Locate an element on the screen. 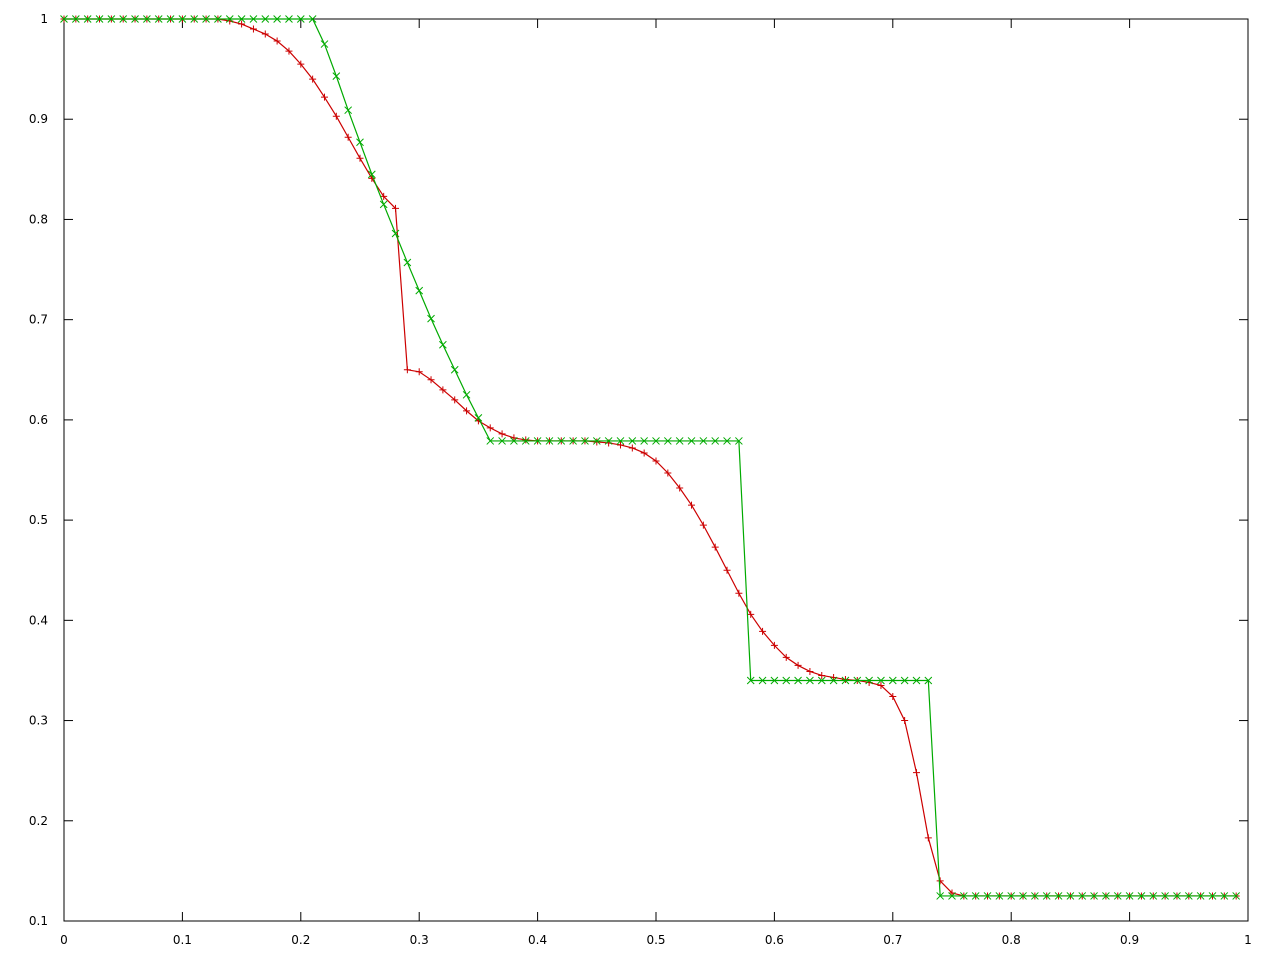 The width and height of the screenshot is (1280, 960). y-tick-label: 0.5 is located at coordinates (38, 520).